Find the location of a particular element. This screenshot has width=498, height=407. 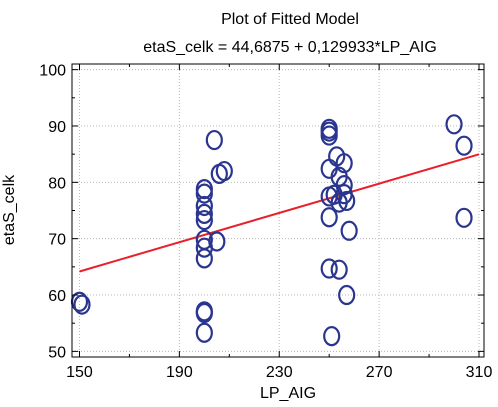

chart-subtitle: etaS_celk = 44,6875 + 0,129933*LP_AIG is located at coordinates (290, 47).